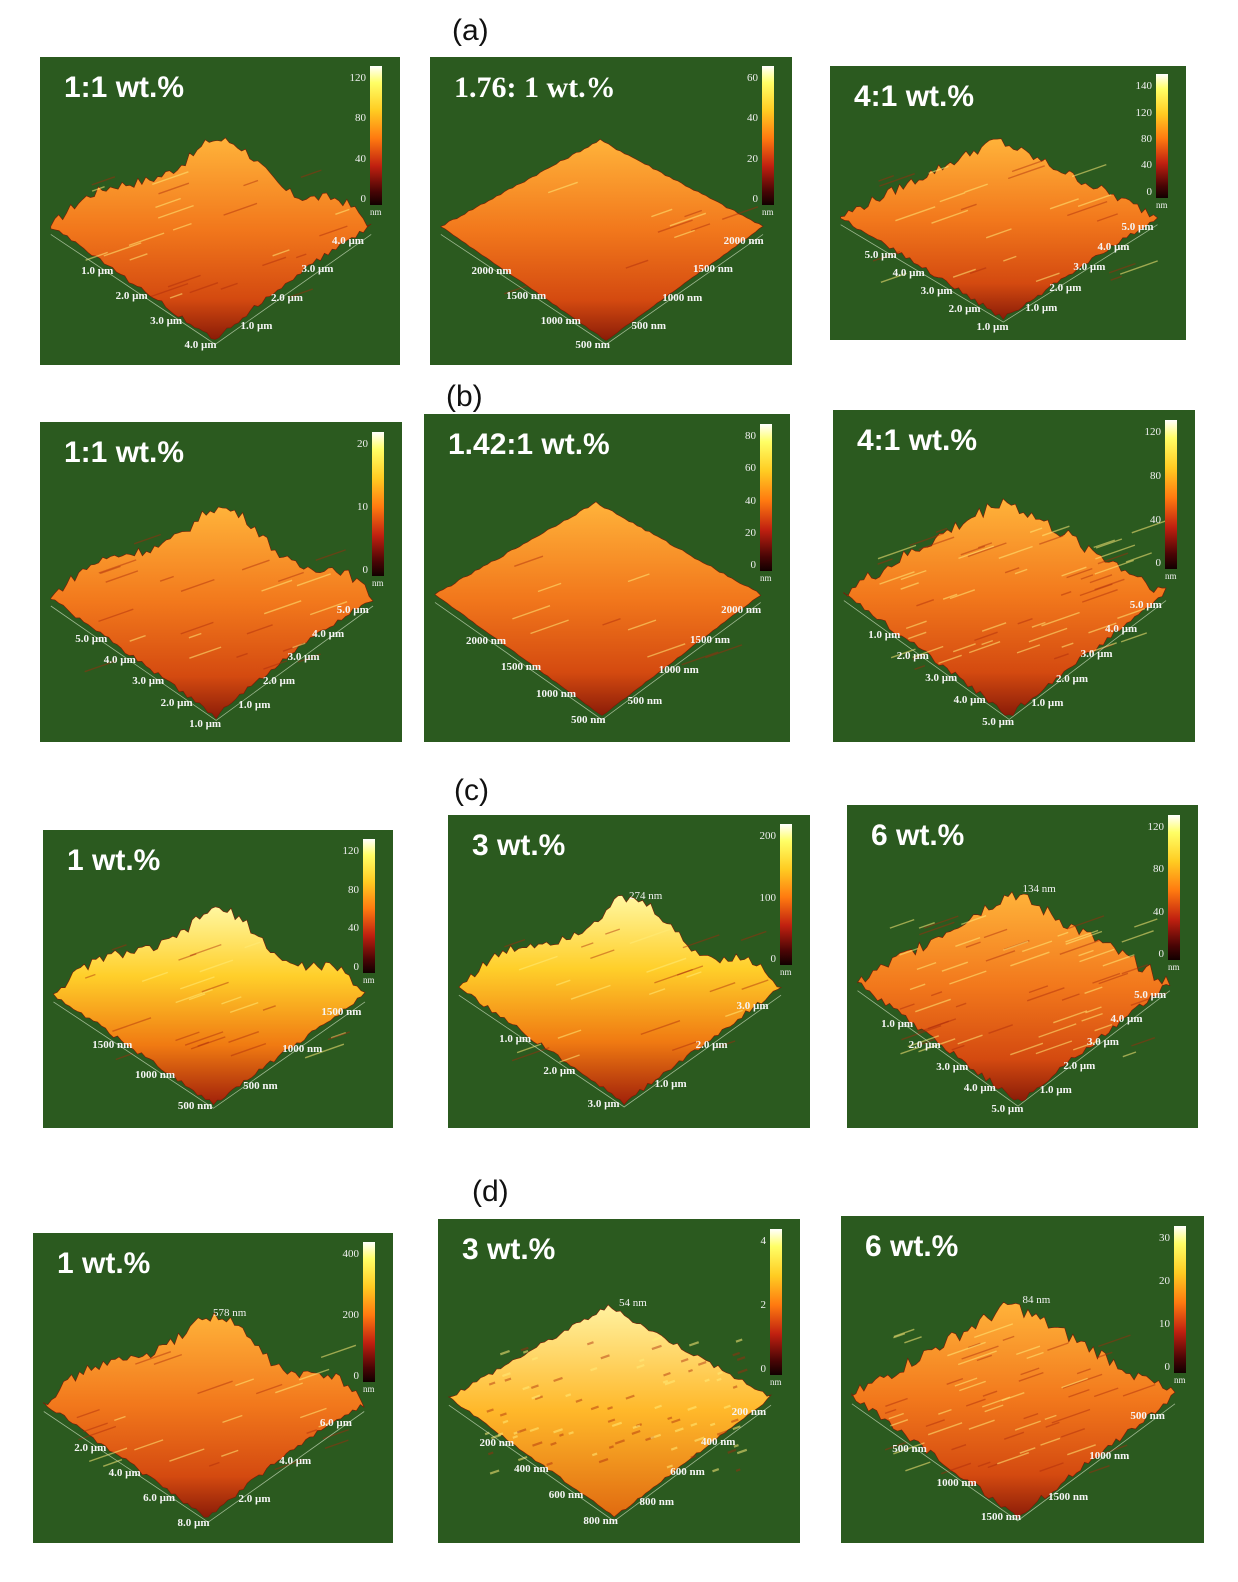 This screenshot has height=1582, width=1238. Describe the element at coordinates (351, 1254) in the screenshot. I see `colorbar-tick-label: 400` at that location.